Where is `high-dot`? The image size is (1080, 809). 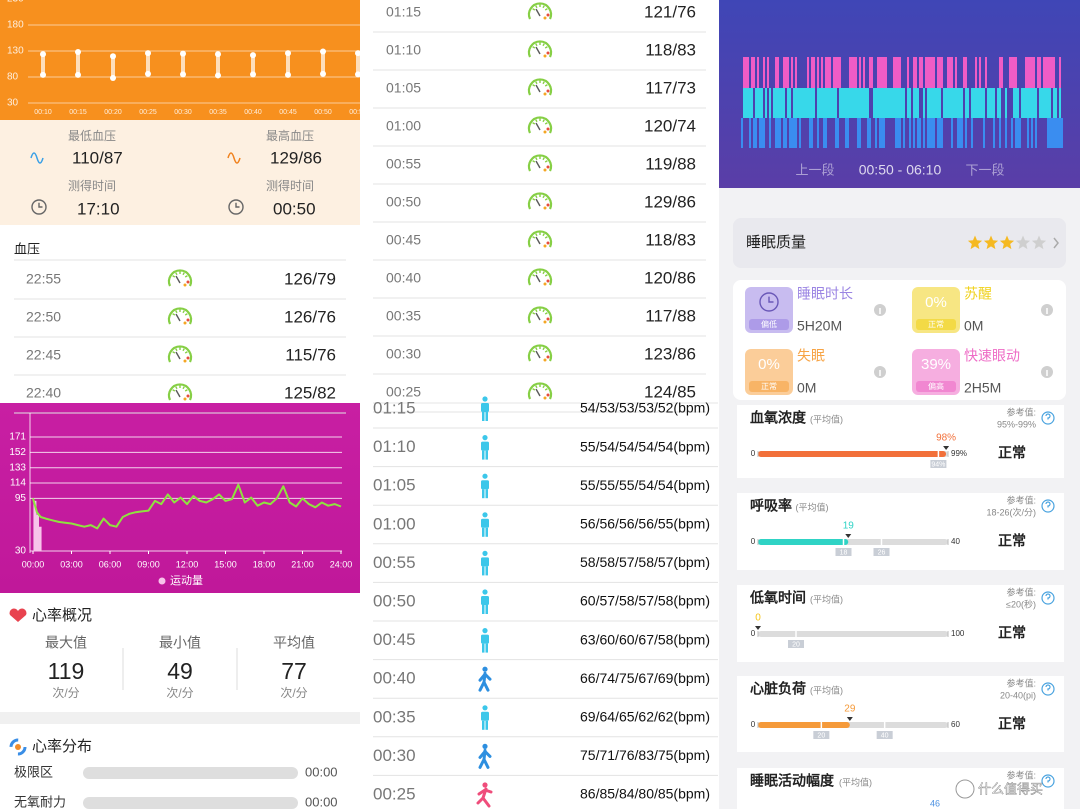
high-dot is located at coordinates (288, 53).